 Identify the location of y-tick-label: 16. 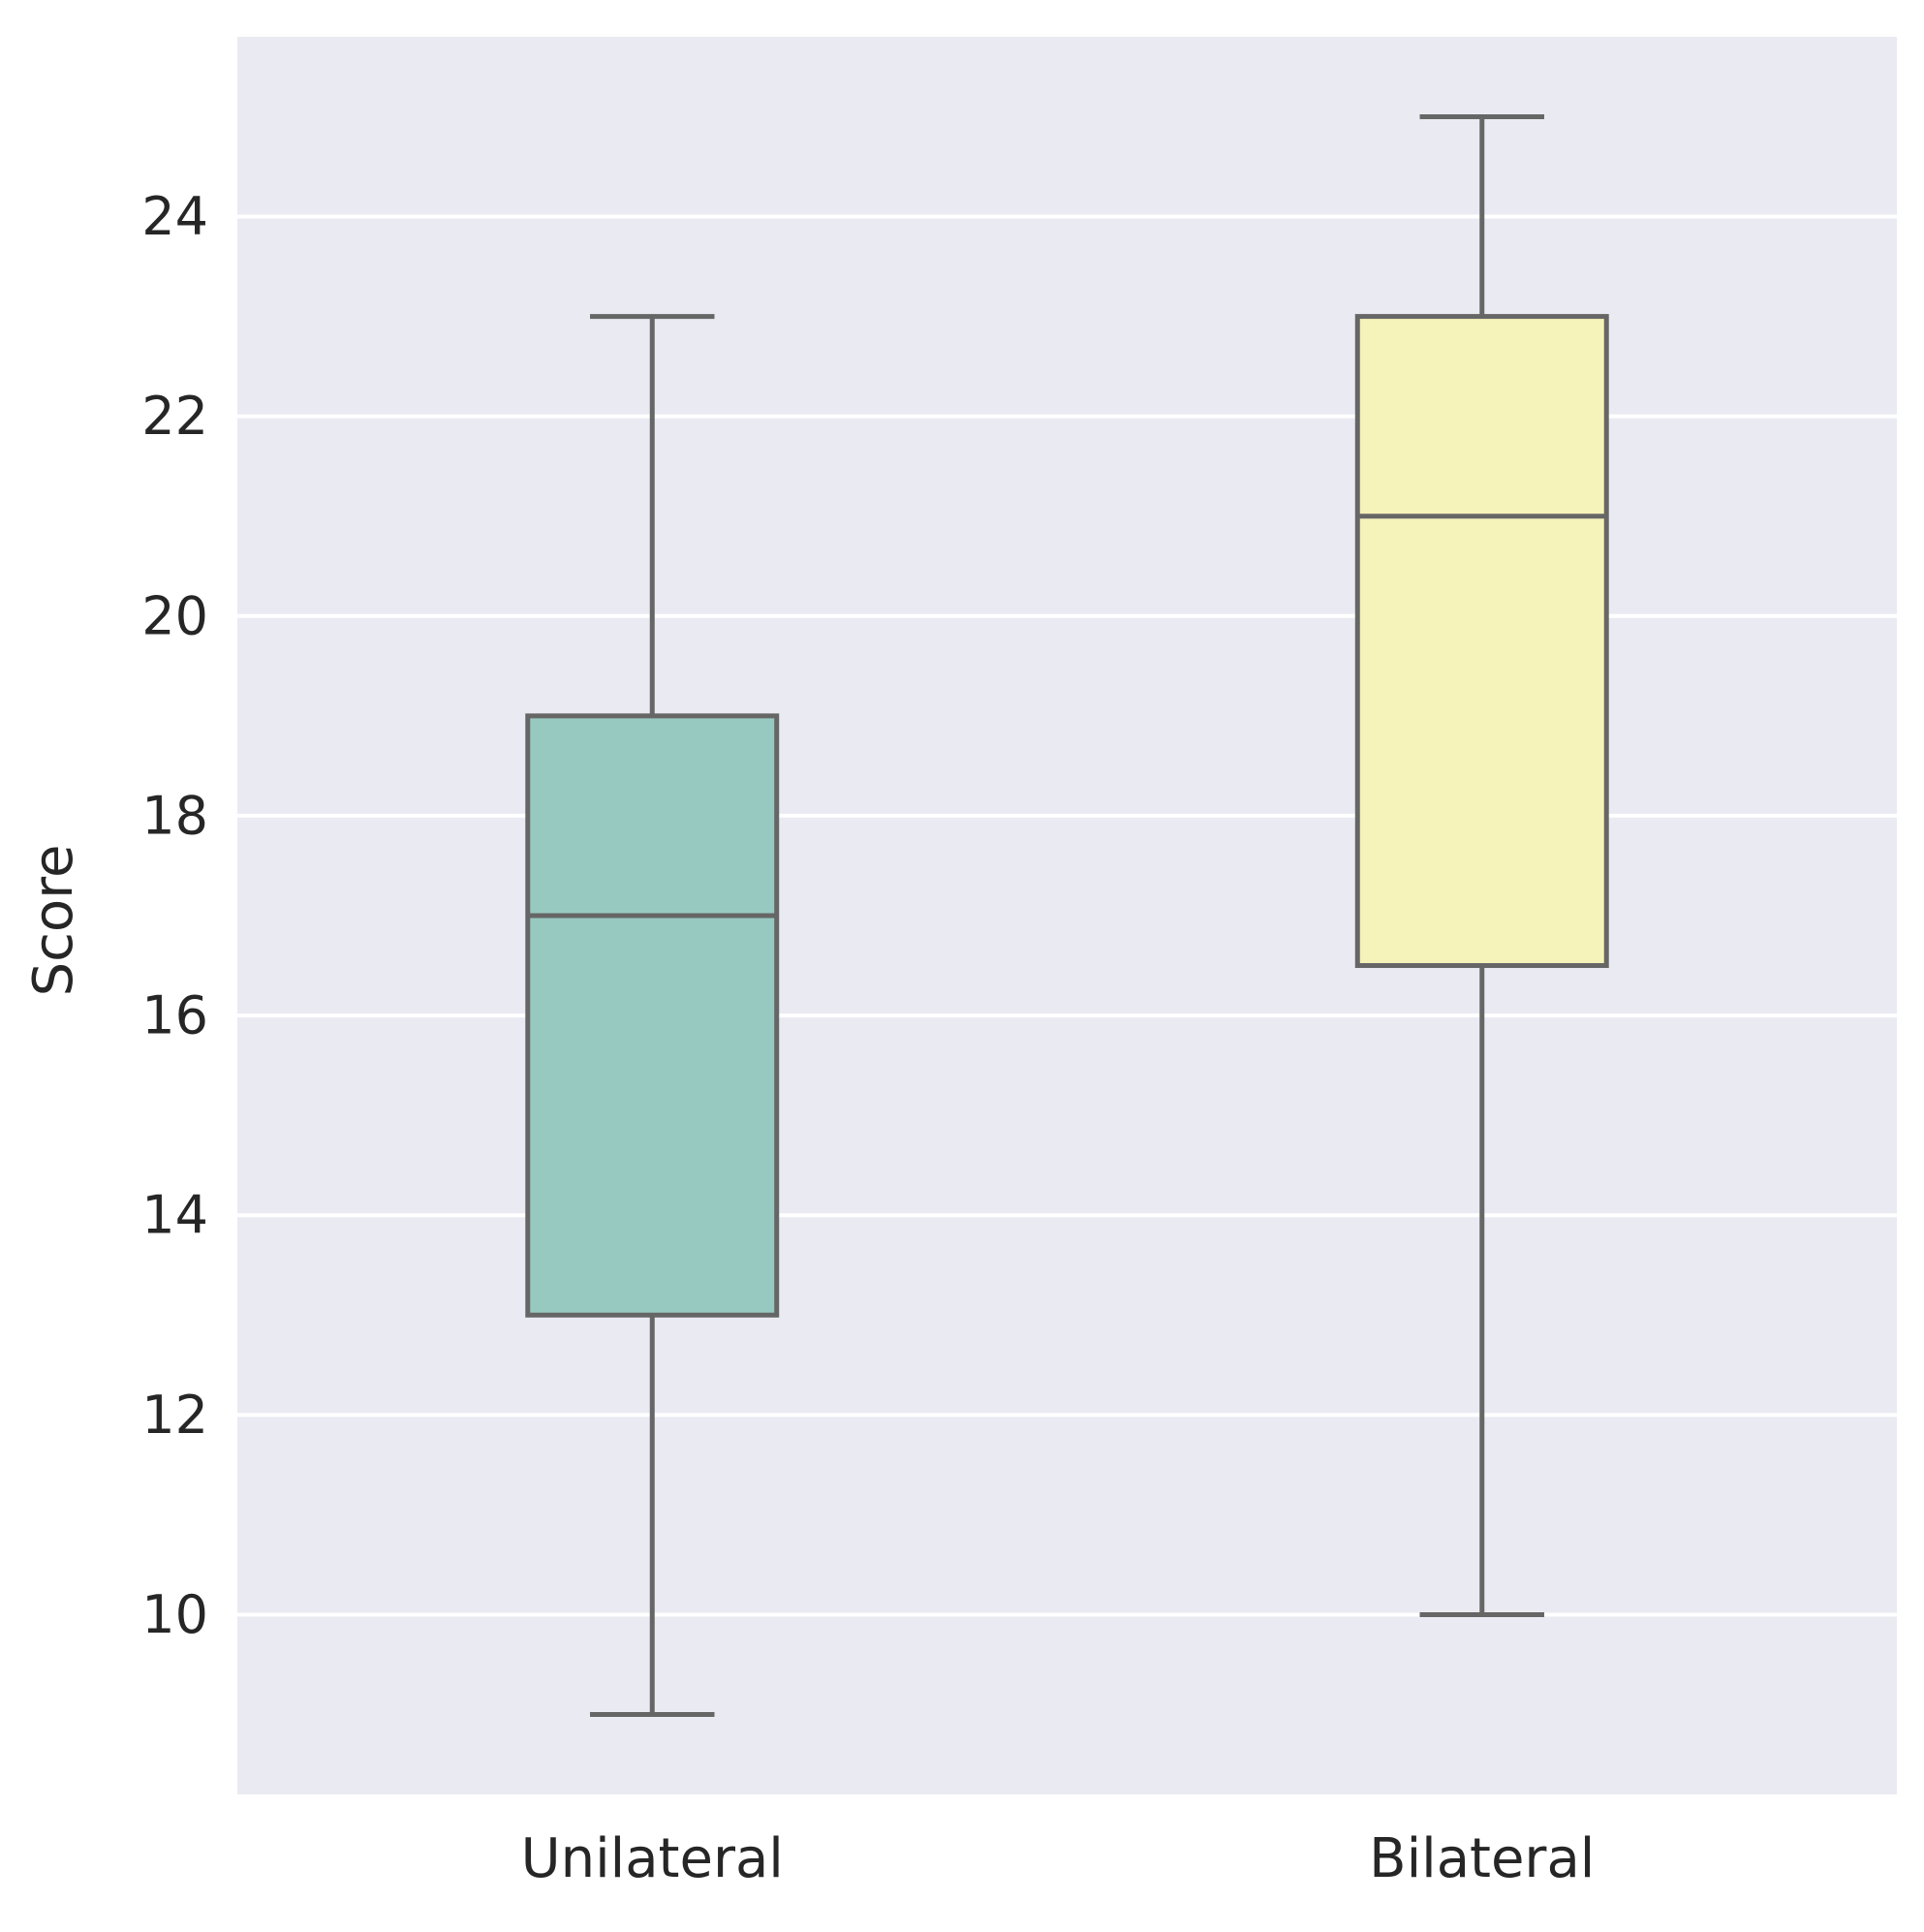
(174, 1016).